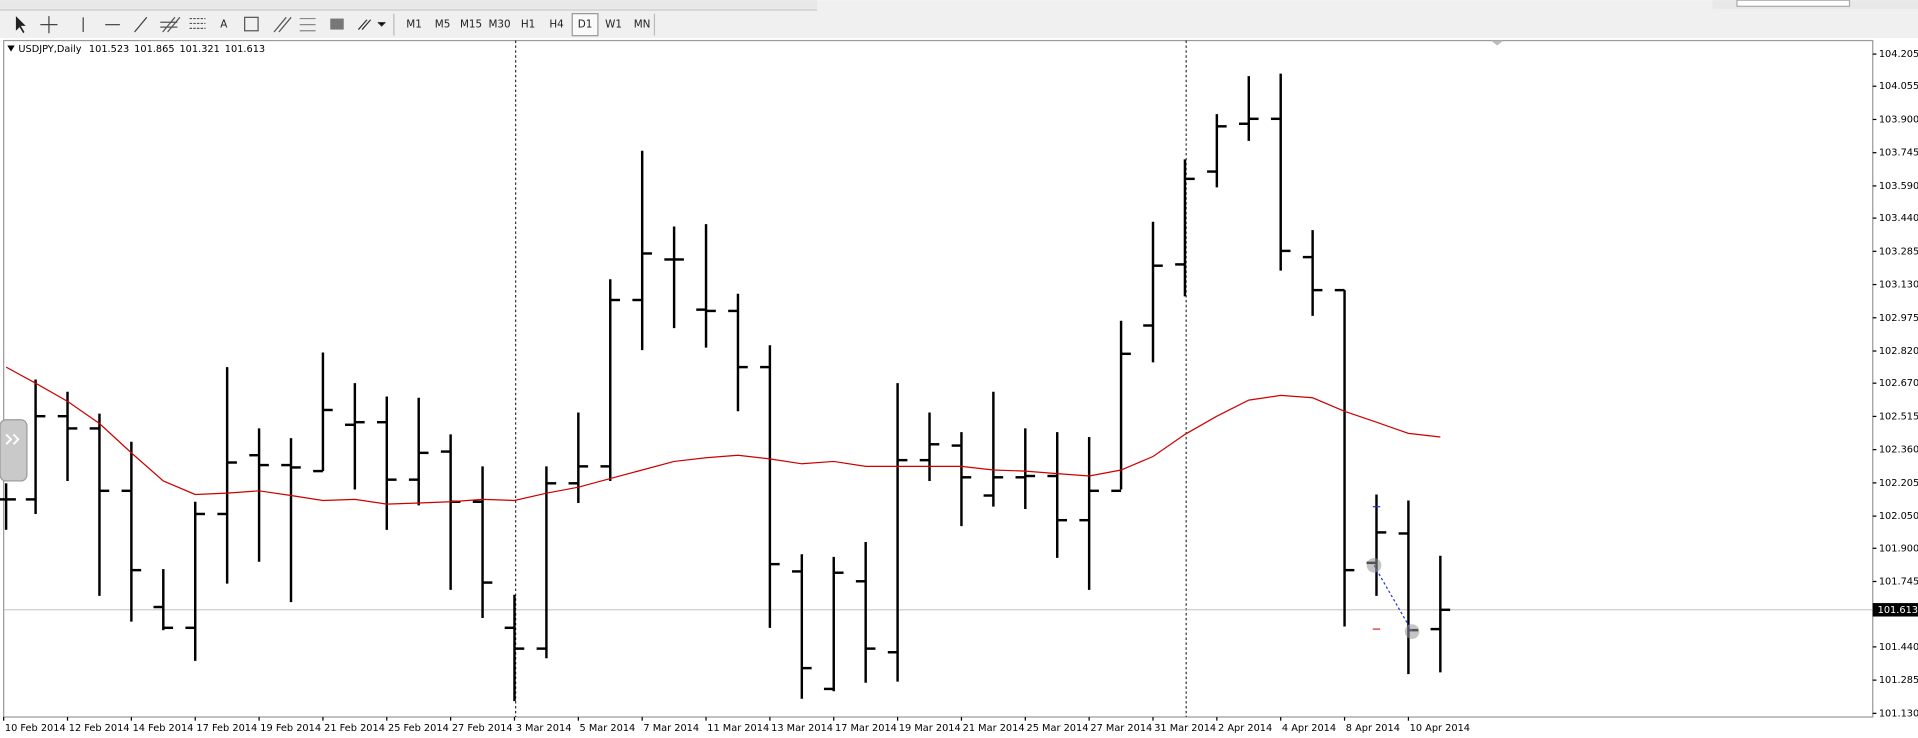 This screenshot has height=738, width=1918. Describe the element at coordinates (959, 19) in the screenshot. I see `toolbar: A M1 M5 M15 M30 H1 H4 D1 W1 MN` at that location.